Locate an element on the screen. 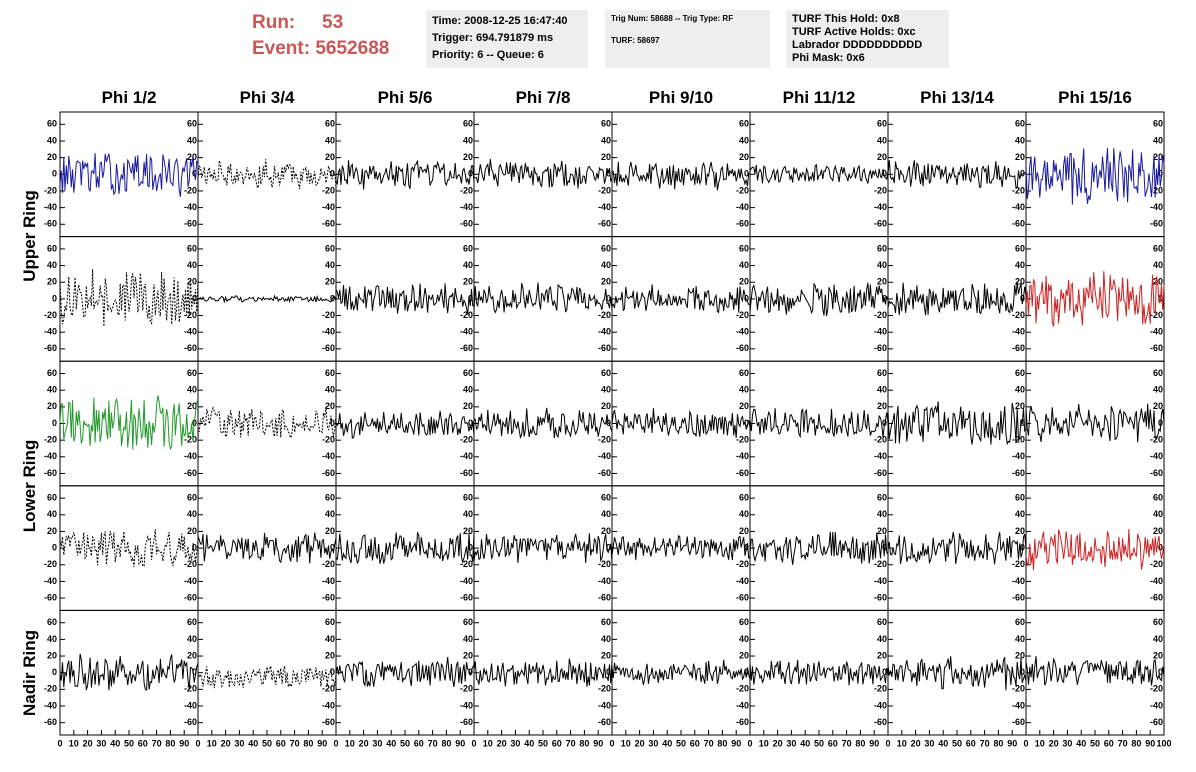 The width and height of the screenshot is (1196, 772). y-tick-label-r2-c3-5: 40 is located at coordinates (606, 390).